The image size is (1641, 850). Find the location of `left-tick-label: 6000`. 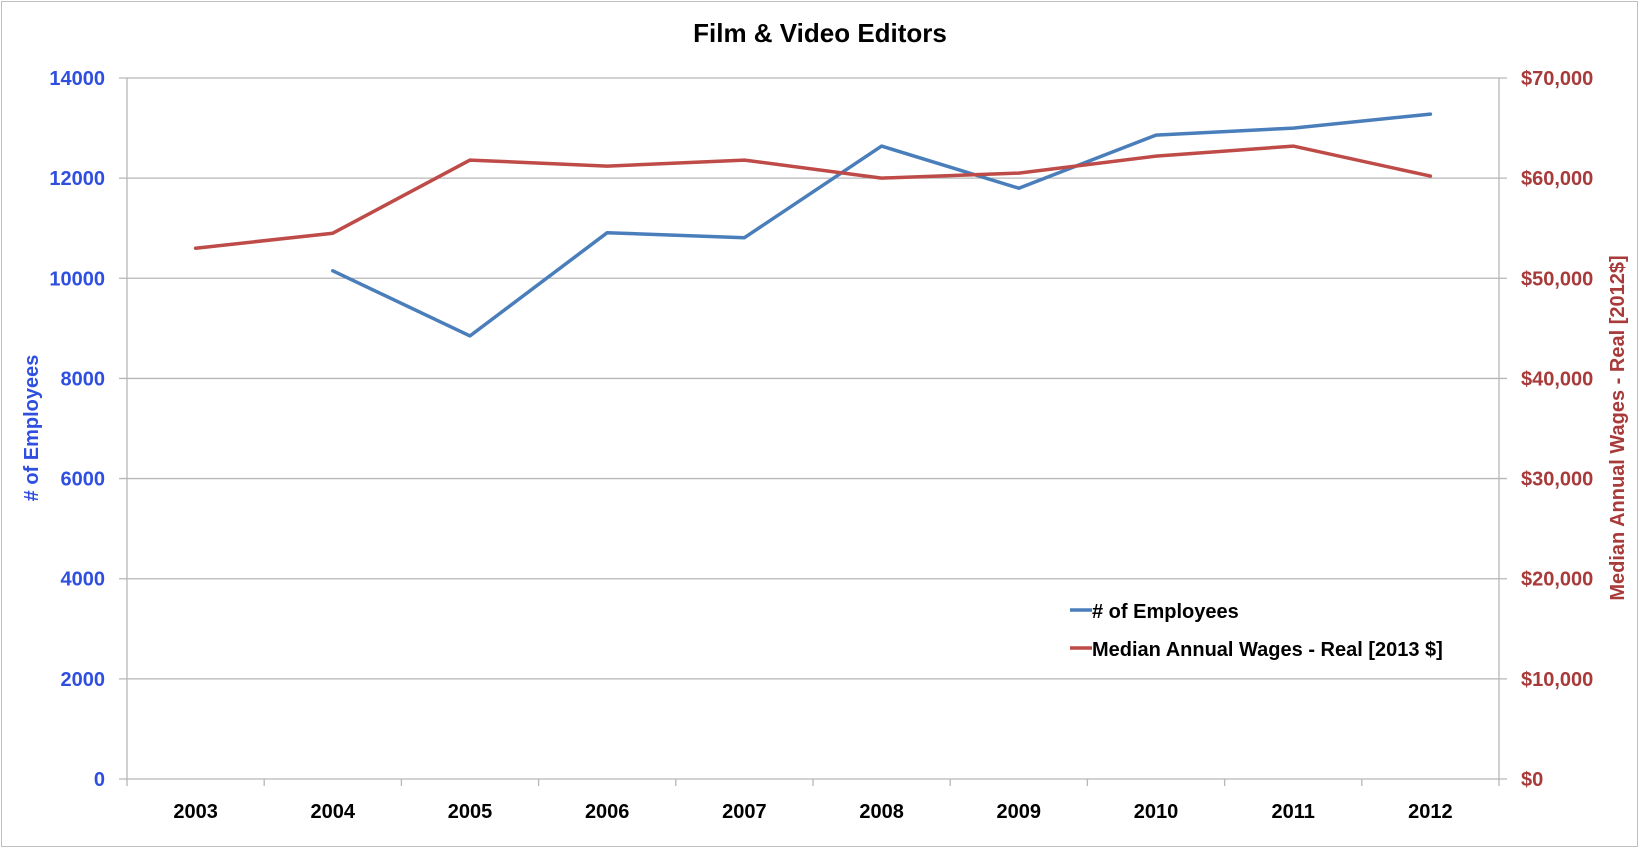

left-tick-label: 6000 is located at coordinates (83, 480).